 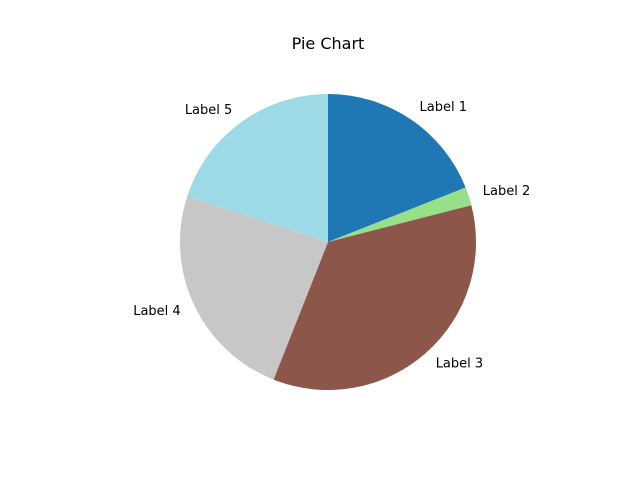 What do you see at coordinates (443, 107) in the screenshot?
I see `pie-label-1: Label 1` at bounding box center [443, 107].